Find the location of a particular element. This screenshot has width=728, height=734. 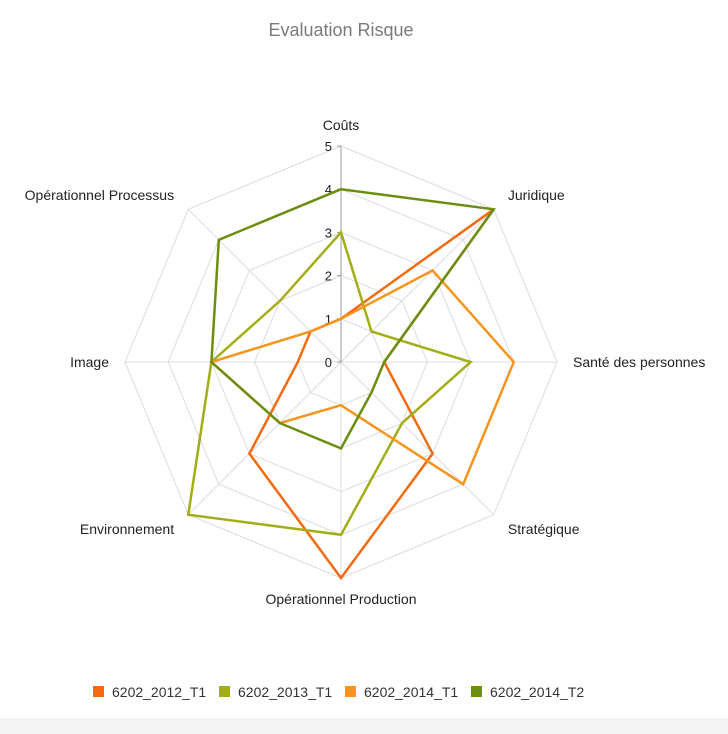

radial-tick-label: 5 is located at coordinates (328, 146).